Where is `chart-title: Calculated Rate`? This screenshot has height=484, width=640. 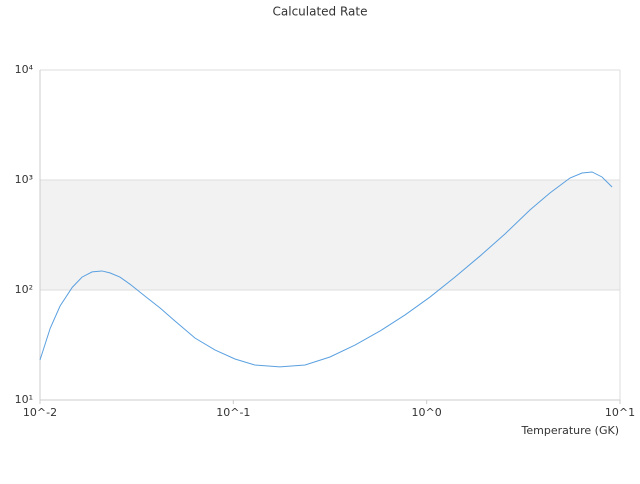
chart-title: Calculated Rate is located at coordinates (320, 12).